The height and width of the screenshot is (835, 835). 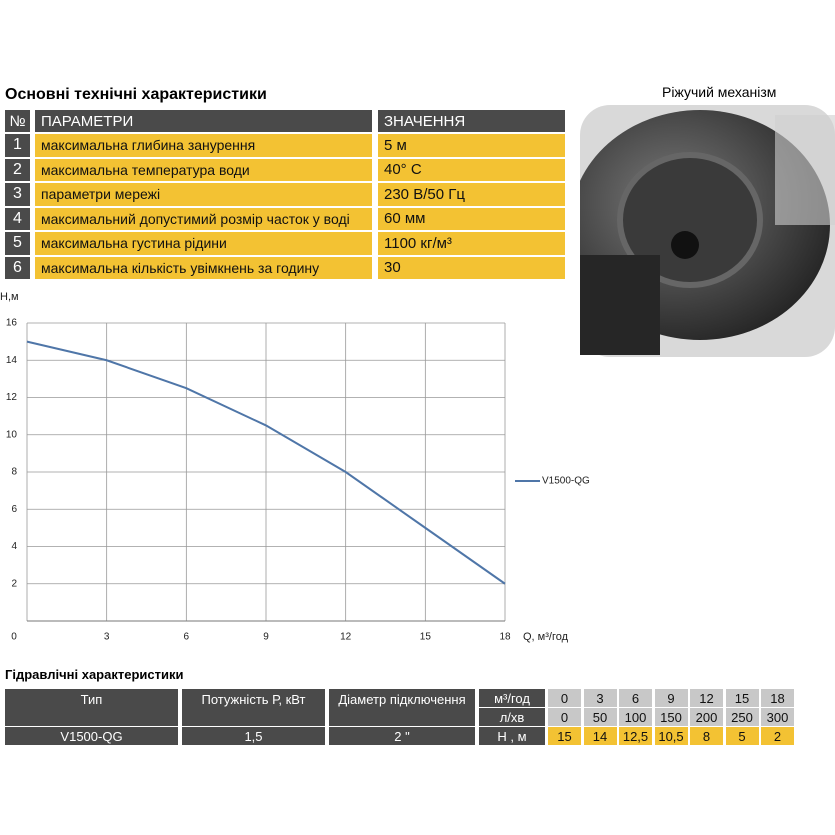 I want to click on cell: 60 мм, so click(x=471, y=218).